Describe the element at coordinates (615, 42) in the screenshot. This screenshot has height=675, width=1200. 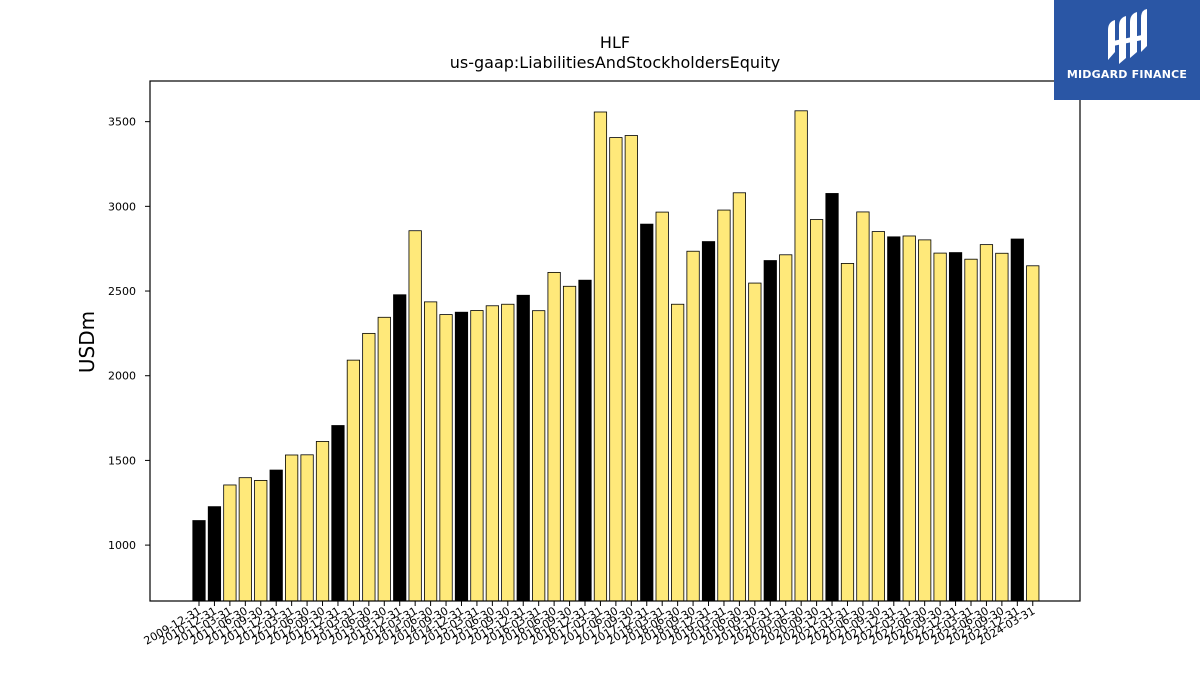
I see `chart-title: HLF` at that location.